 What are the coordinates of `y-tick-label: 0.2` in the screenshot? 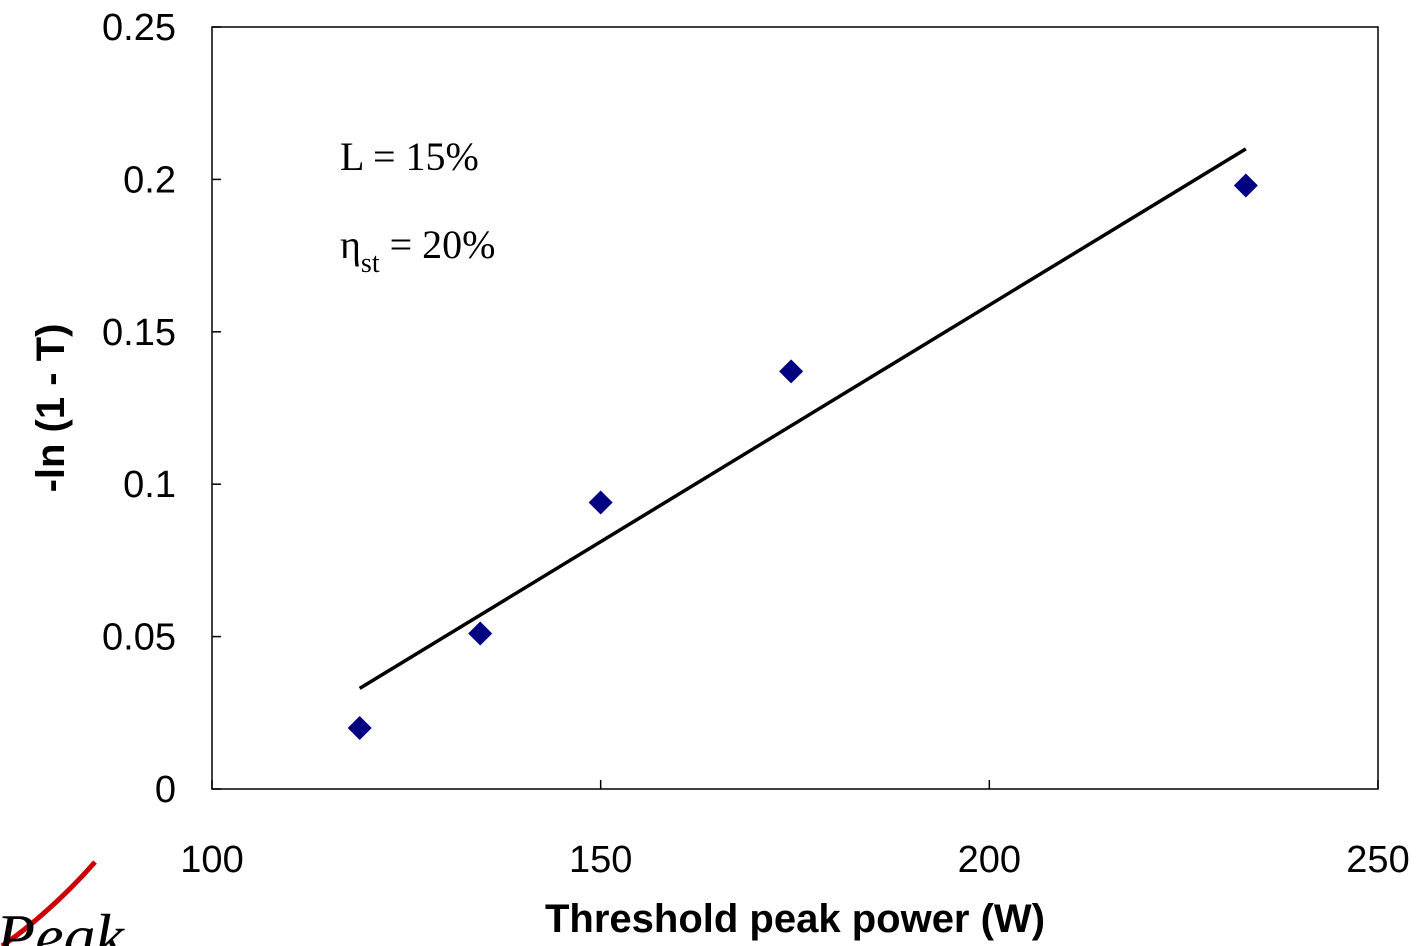 It's located at (149, 180).